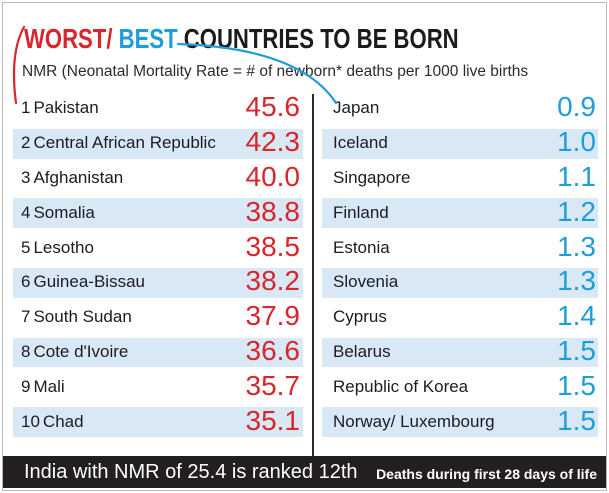 Image resolution: width=609 pixels, height=493 pixels. I want to click on worst-row: 7 South Sudan 37.9, so click(158, 317).